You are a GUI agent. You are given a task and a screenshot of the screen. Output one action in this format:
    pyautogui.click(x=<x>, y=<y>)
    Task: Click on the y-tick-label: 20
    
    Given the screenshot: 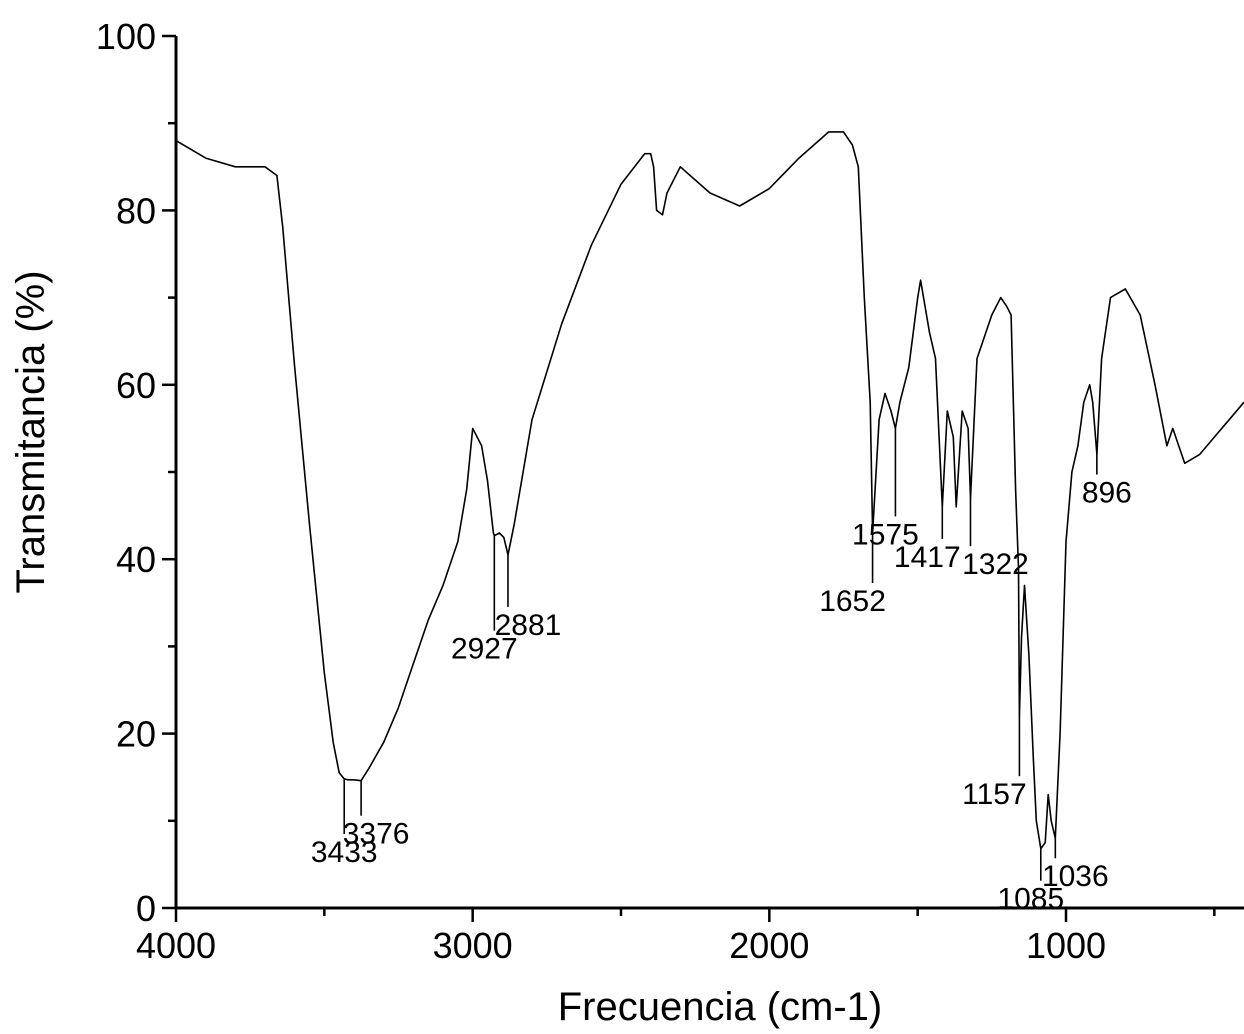 What is the action you would take?
    pyautogui.click(x=136, y=734)
    